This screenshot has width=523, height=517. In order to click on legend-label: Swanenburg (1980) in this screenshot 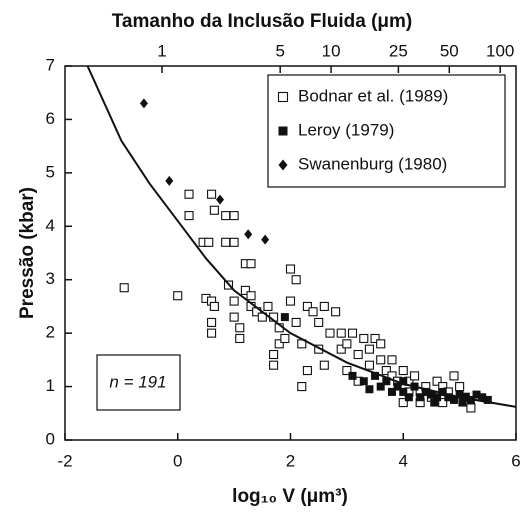, I will do `click(372, 163)`.